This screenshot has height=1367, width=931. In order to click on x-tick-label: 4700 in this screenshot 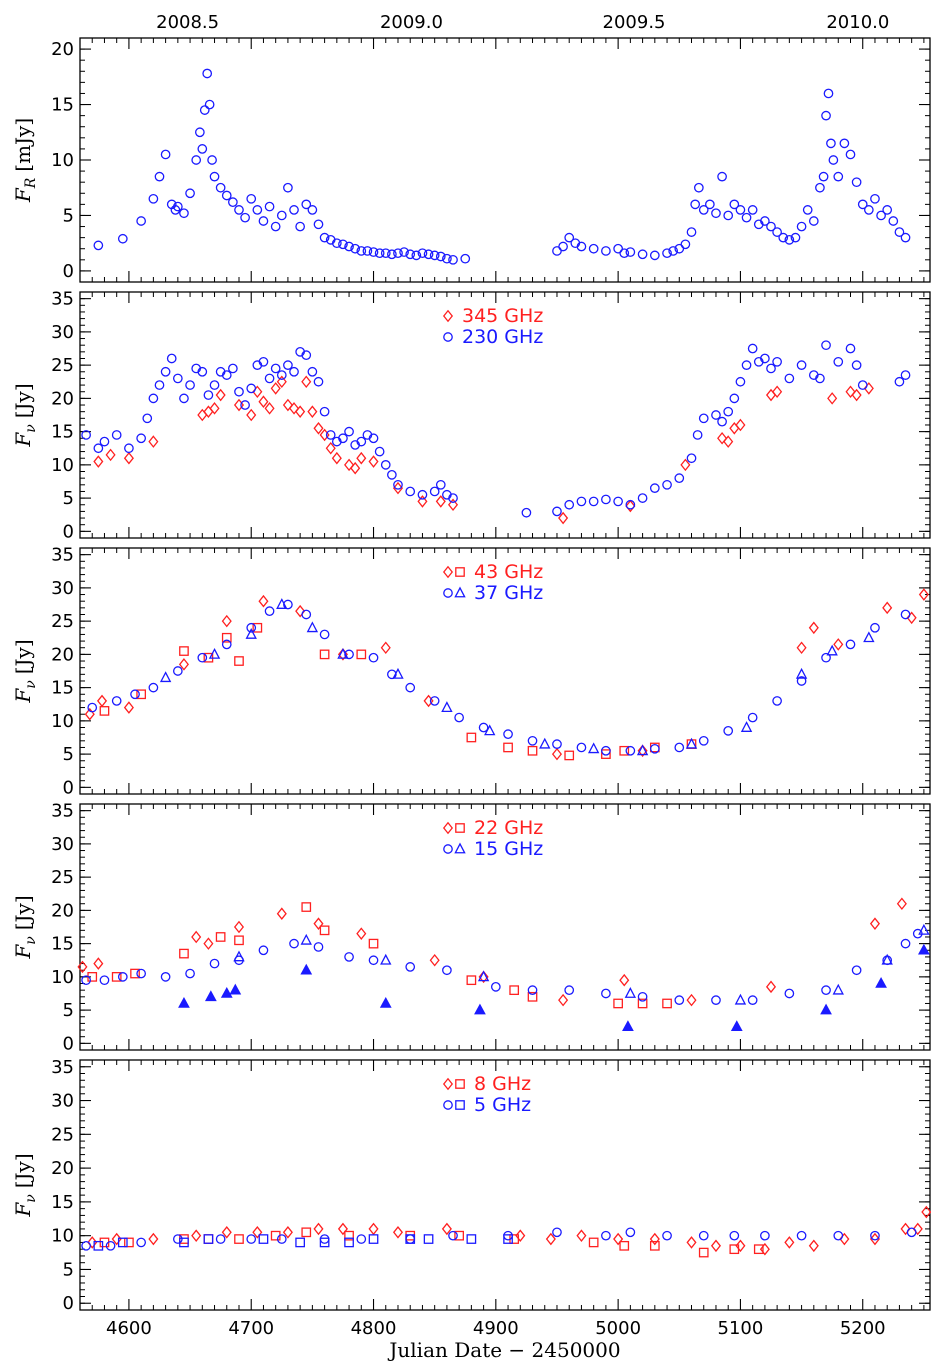, I will do `click(251, 1328)`.